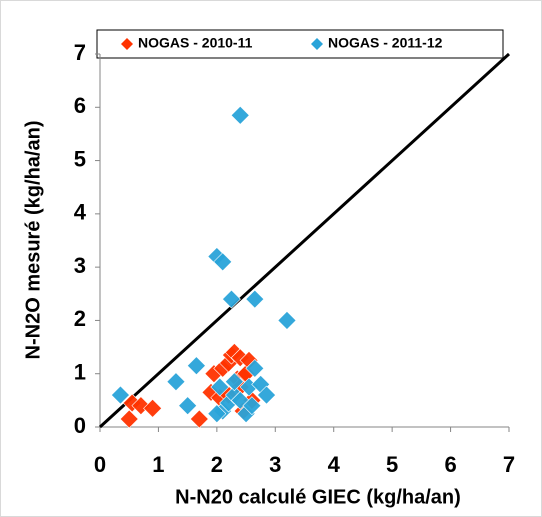  Describe the element at coordinates (334, 464) in the screenshot. I see `x-tick-label: 4` at that location.